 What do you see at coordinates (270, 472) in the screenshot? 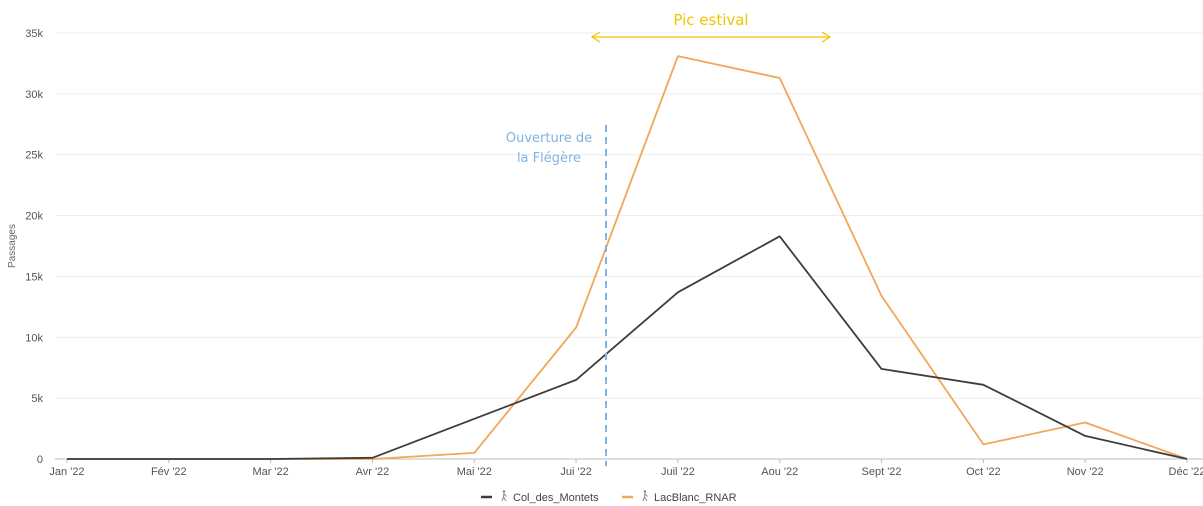
I see `x-tick-label: Mar '22` at bounding box center [270, 472].